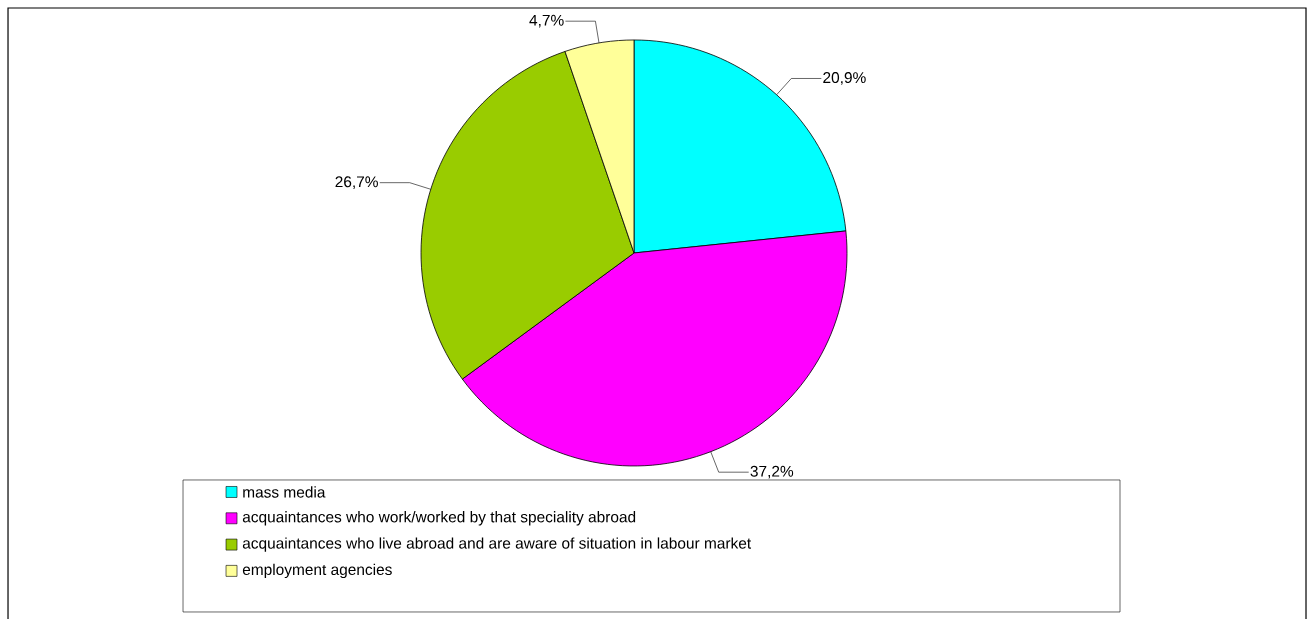 This screenshot has height=619, width=1314. I want to click on legend-label: acquaintances who live abroad and are aware of situation in labour market, so click(497, 544).